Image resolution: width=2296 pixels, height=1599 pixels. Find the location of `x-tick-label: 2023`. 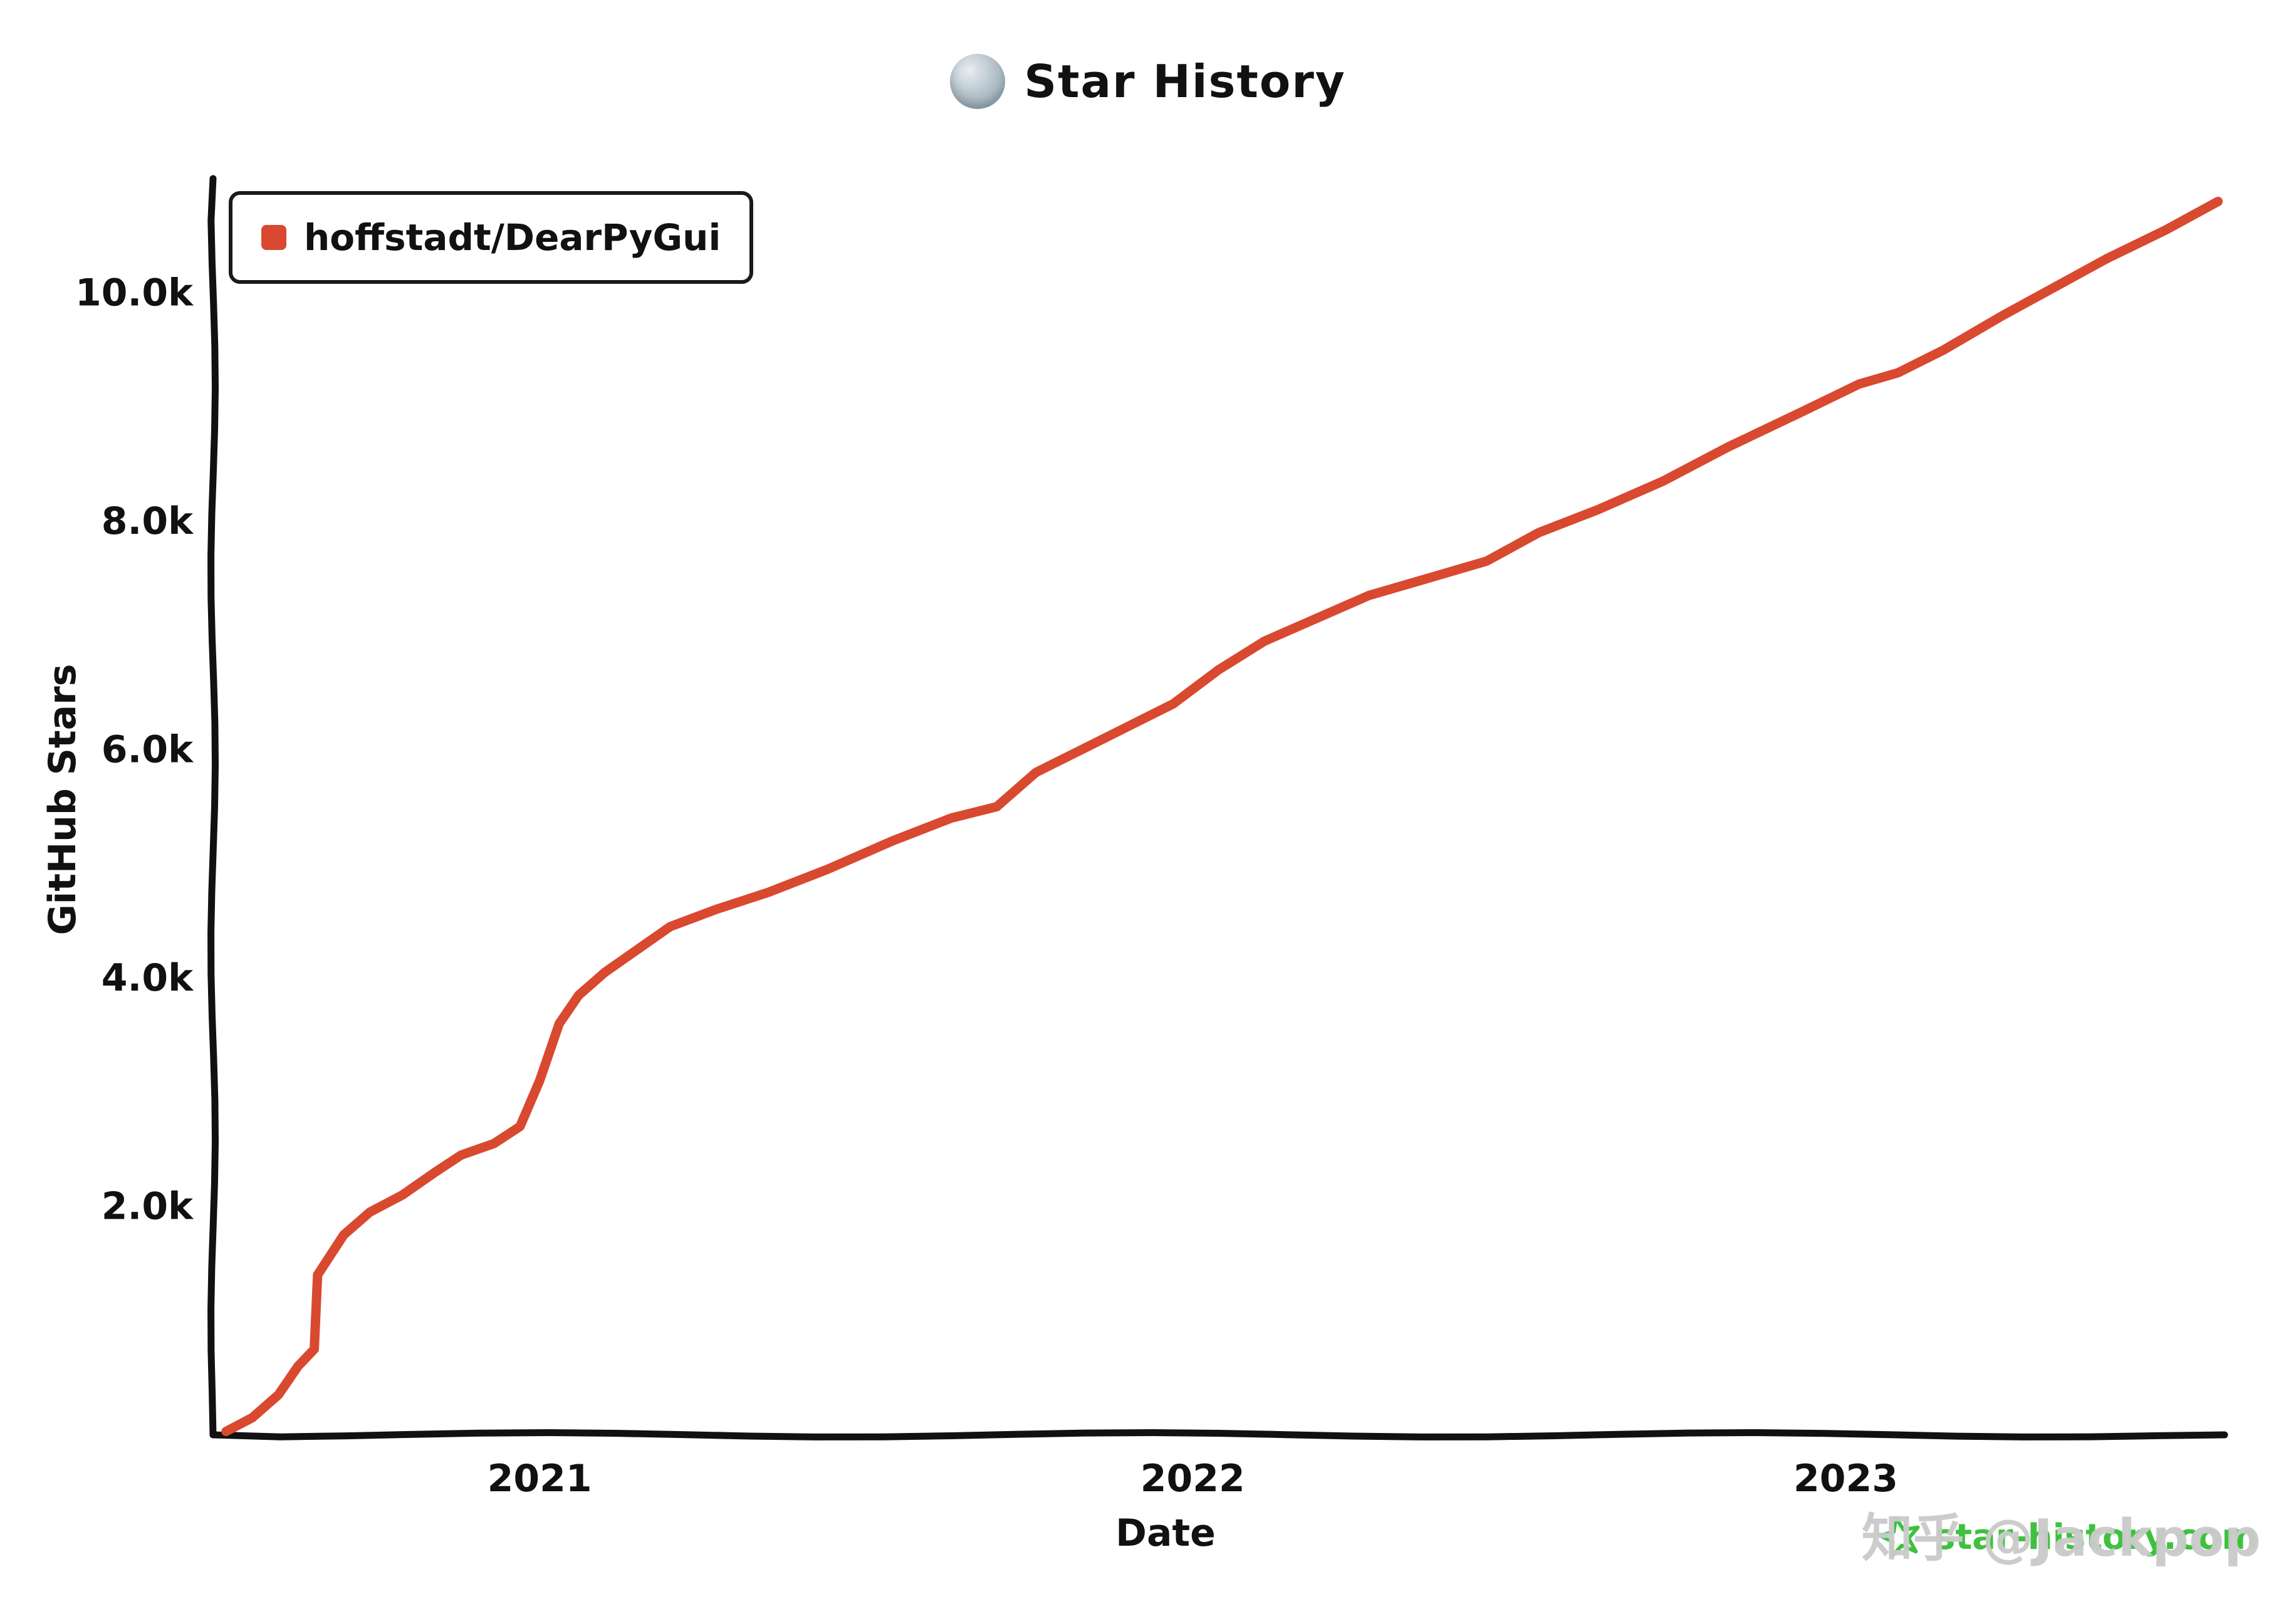

x-tick-label: 2023 is located at coordinates (1845, 1479).